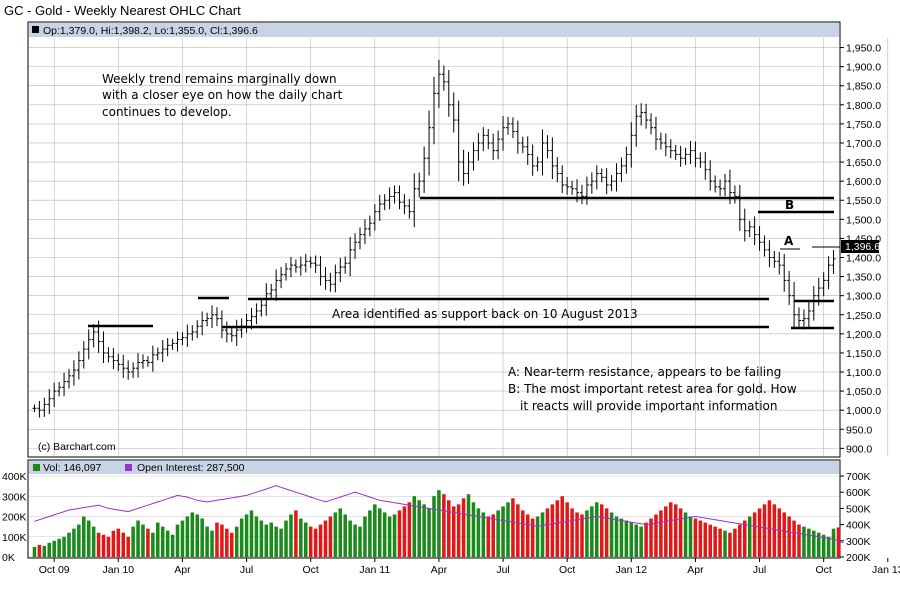 The width and height of the screenshot is (900, 598). I want to click on last-price-tag, so click(860, 246).